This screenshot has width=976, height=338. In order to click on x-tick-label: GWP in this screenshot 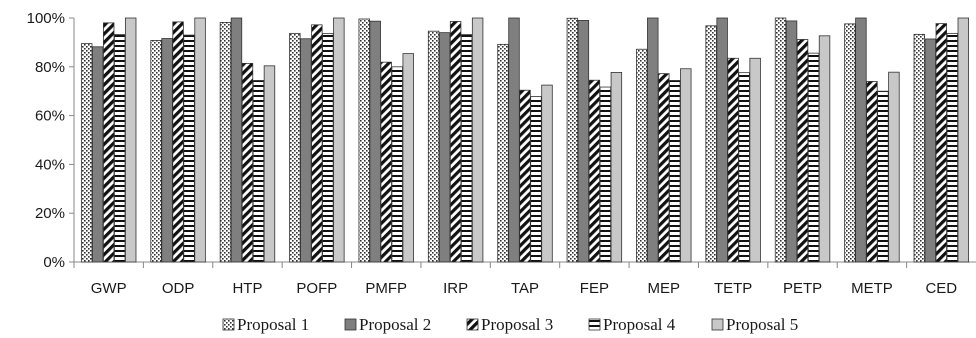, I will do `click(109, 288)`.